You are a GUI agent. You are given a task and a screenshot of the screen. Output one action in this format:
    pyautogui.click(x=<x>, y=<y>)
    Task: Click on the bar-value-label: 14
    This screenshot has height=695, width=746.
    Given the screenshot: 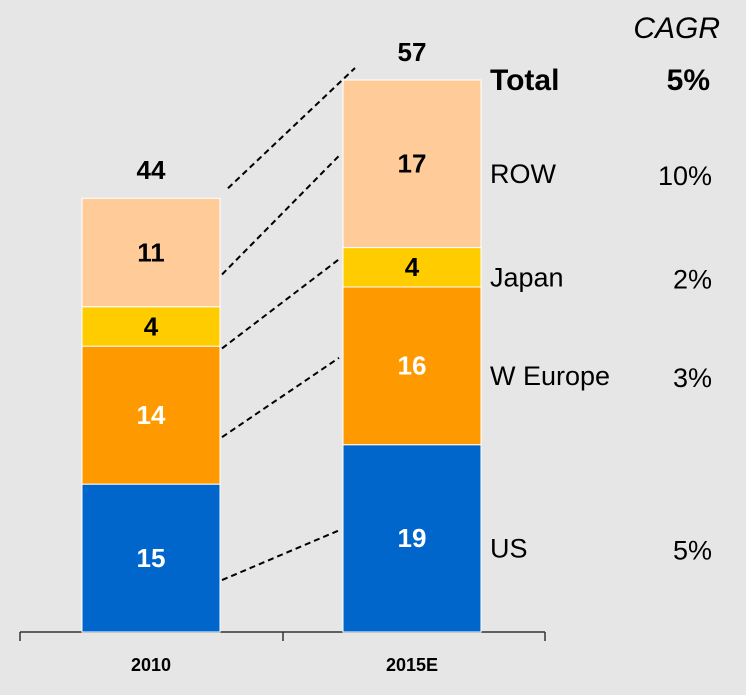 What is the action you would take?
    pyautogui.click(x=151, y=415)
    